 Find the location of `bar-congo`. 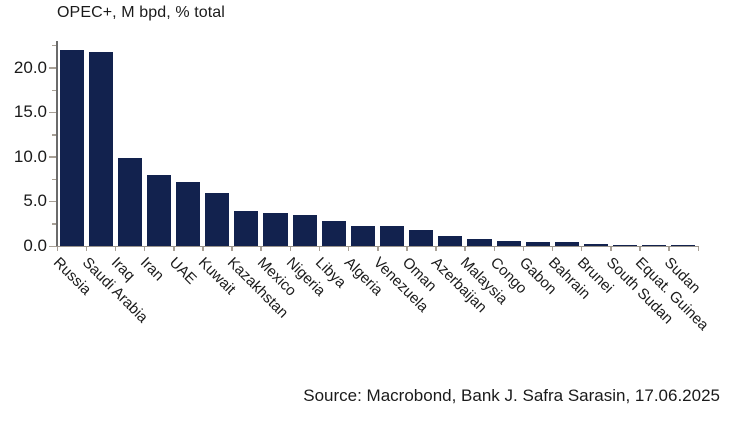

bar-congo is located at coordinates (508, 243).